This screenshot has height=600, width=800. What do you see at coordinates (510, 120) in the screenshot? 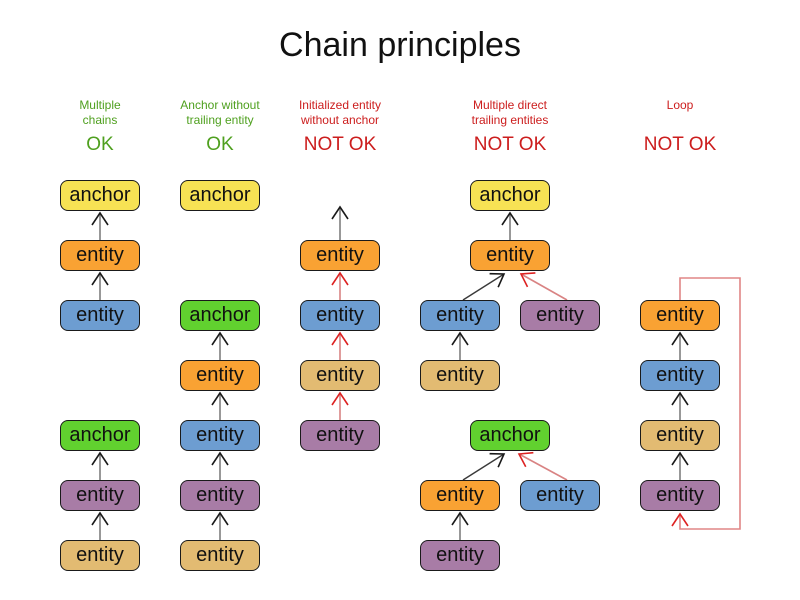
I see `header-line: trailing entities` at bounding box center [510, 120].